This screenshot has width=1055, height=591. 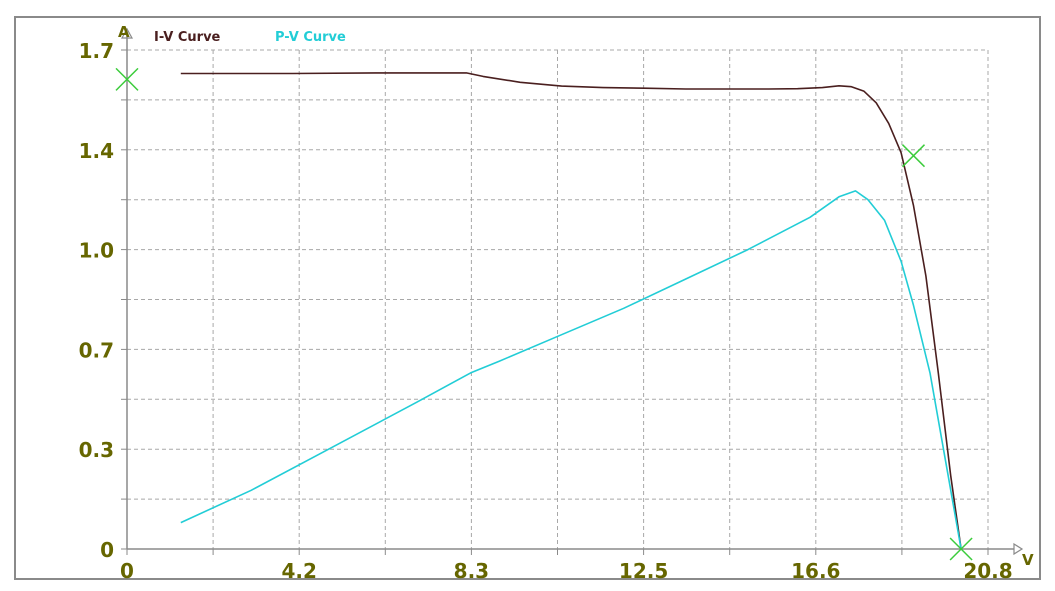 I want to click on x-tick-label: 4.2, so click(x=298, y=571).